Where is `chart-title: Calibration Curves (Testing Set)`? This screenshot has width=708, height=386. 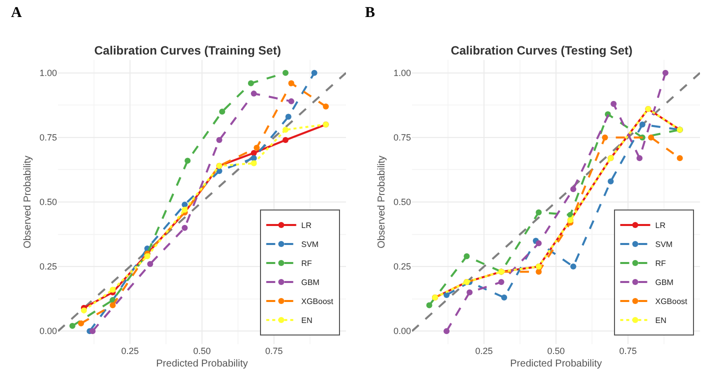 chart-title: Calibration Curves (Testing Set) is located at coordinates (541, 51).